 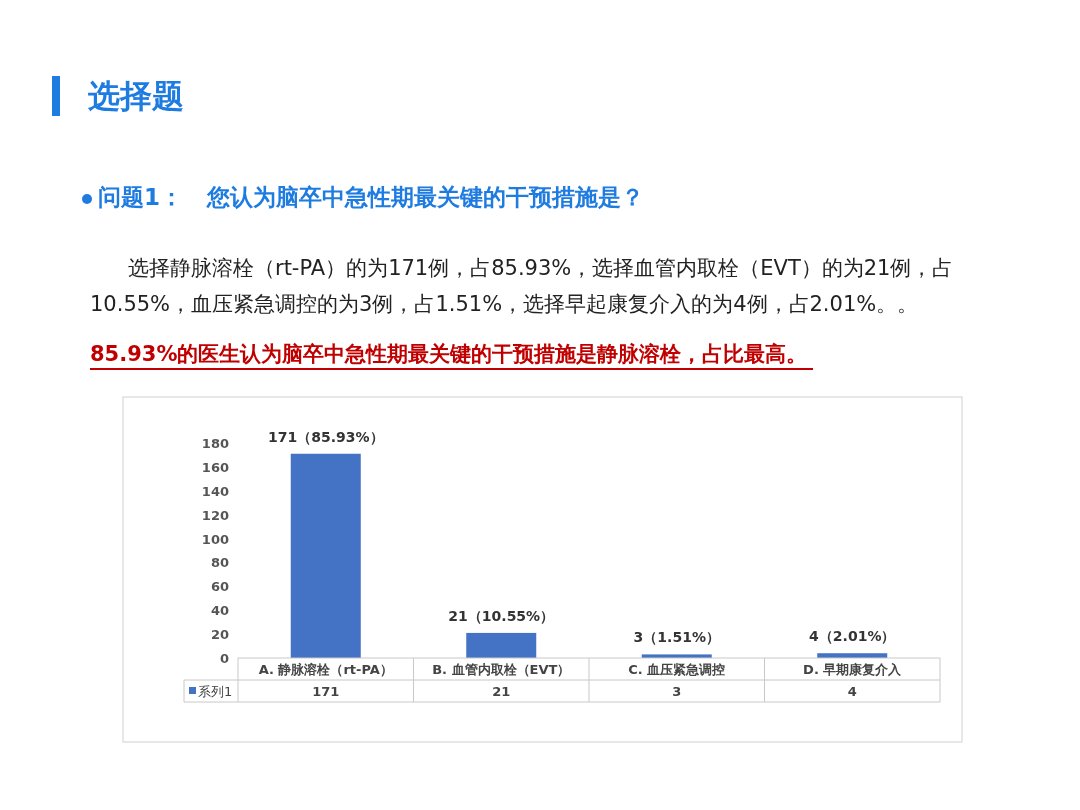 What do you see at coordinates (215, 467) in the screenshot?
I see `y-tick-label: 160` at bounding box center [215, 467].